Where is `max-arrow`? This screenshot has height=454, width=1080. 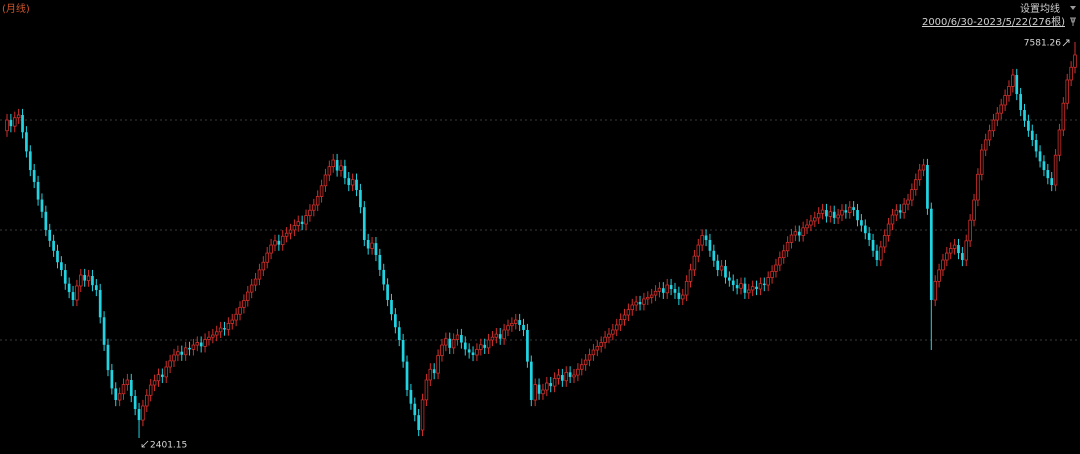
max-arrow is located at coordinates (1066, 43).